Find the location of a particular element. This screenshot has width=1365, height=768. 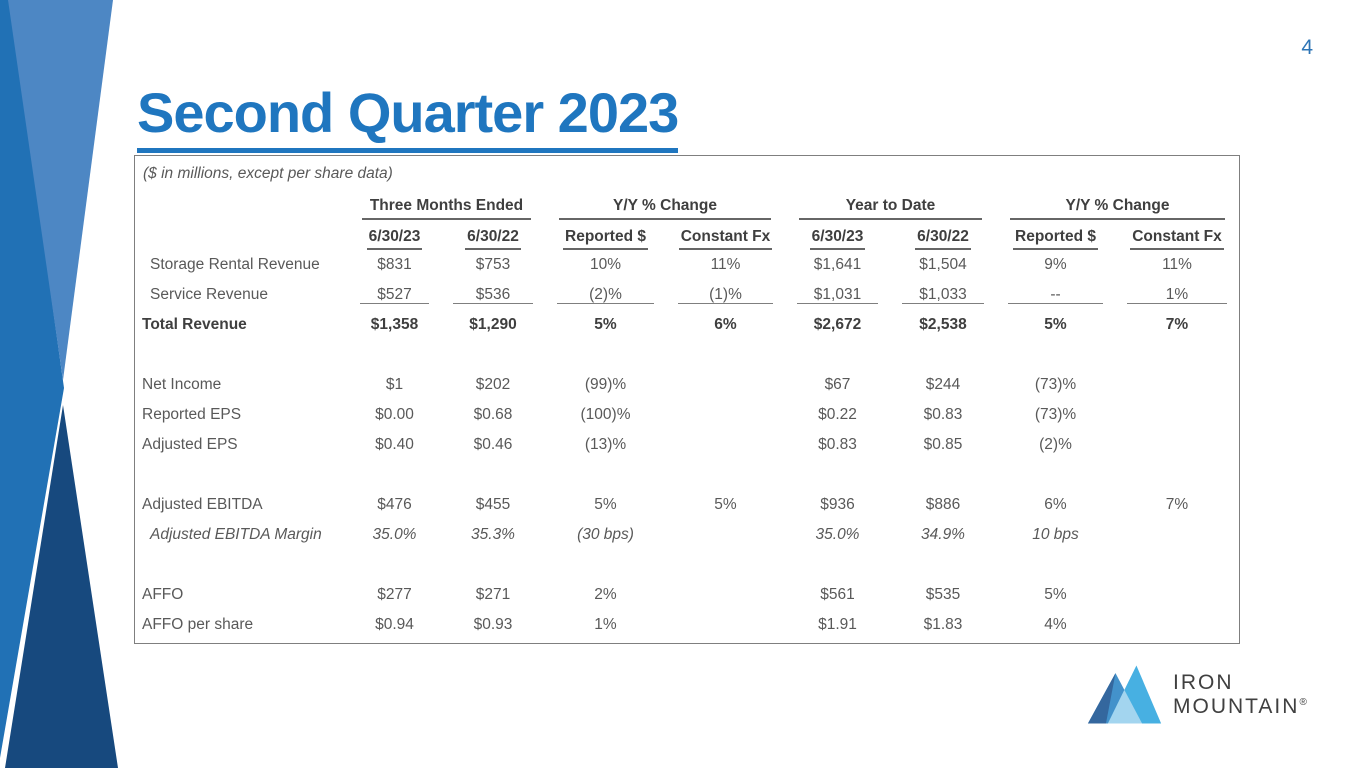

value-cell-6: 9% is located at coordinates (1055, 264).